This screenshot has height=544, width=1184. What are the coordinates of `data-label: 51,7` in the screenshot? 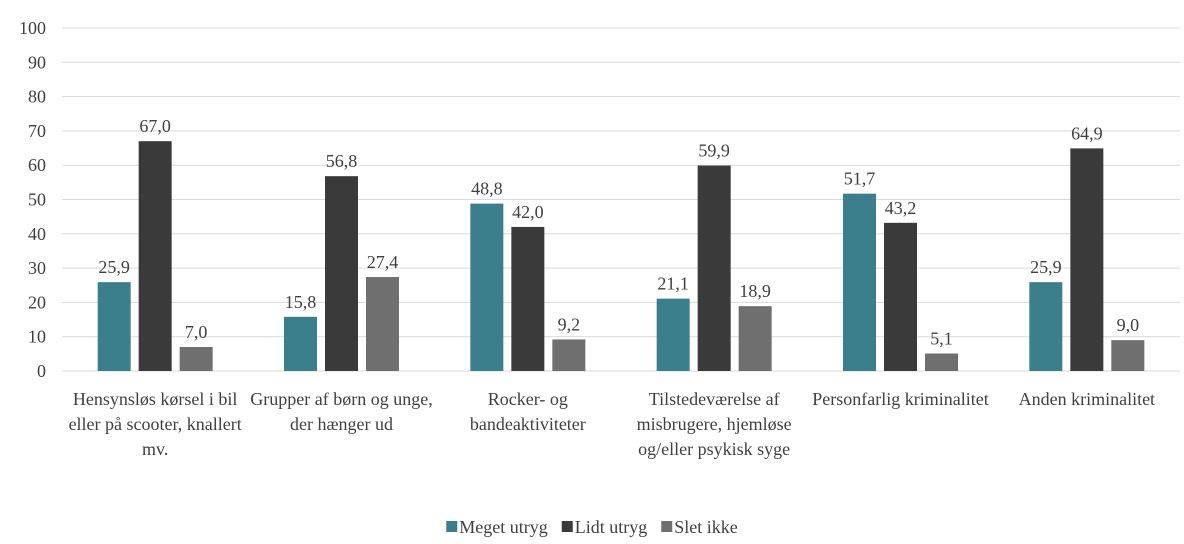 It's located at (860, 179).